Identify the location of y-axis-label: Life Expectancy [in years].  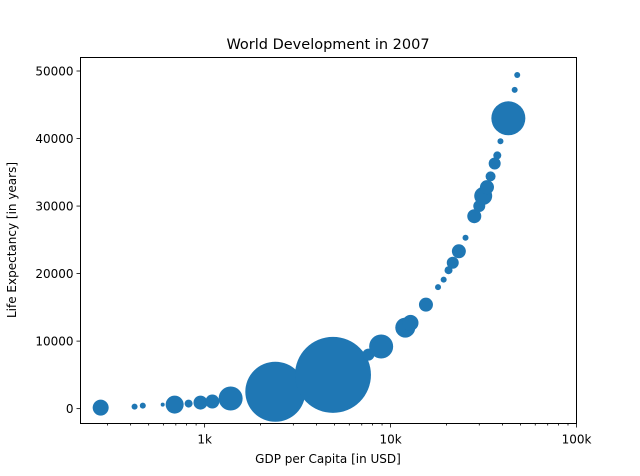
(12, 240).